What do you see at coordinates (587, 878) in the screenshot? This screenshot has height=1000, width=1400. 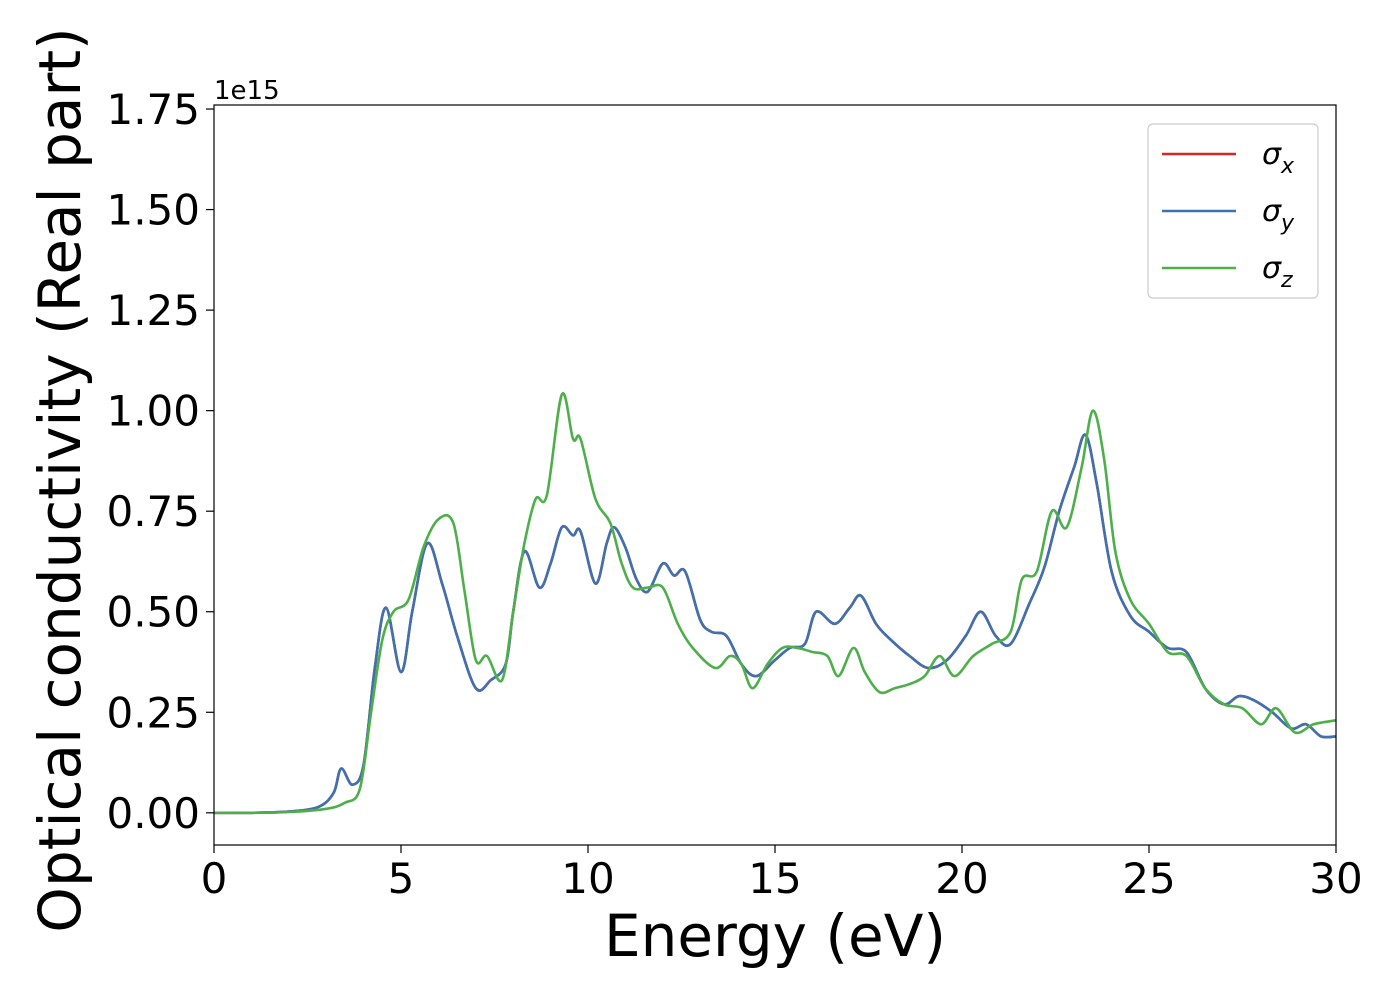 I see `x-tick-label: 10` at bounding box center [587, 878].